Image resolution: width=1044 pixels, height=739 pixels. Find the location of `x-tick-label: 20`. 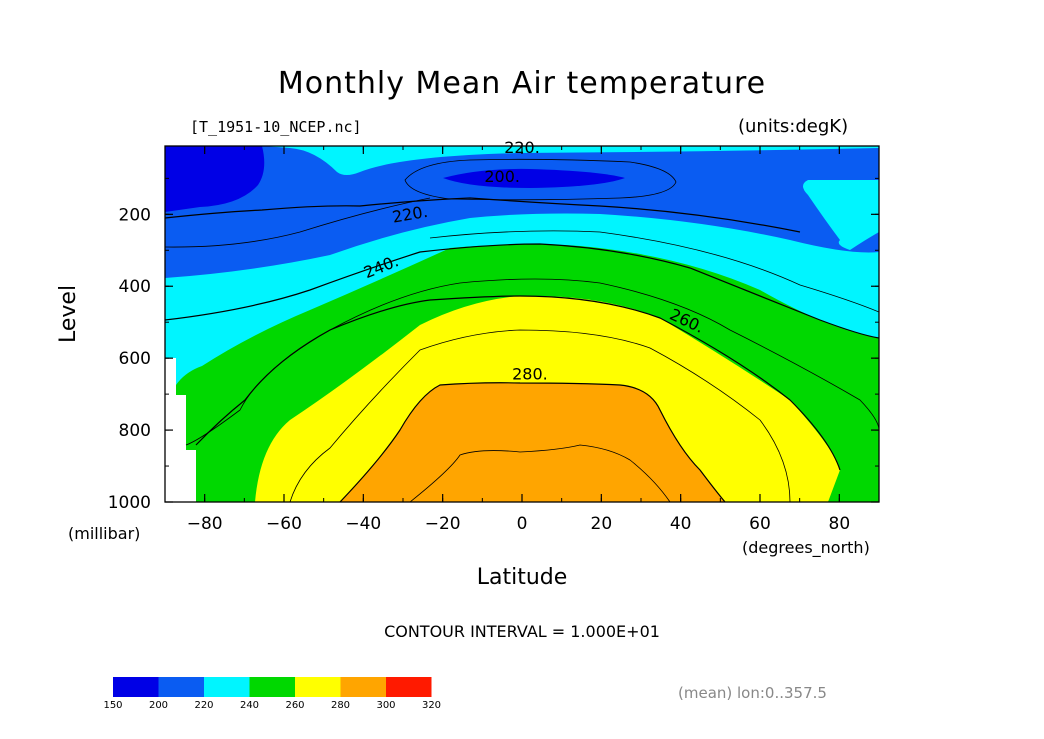

x-tick-label: 20 is located at coordinates (602, 524).